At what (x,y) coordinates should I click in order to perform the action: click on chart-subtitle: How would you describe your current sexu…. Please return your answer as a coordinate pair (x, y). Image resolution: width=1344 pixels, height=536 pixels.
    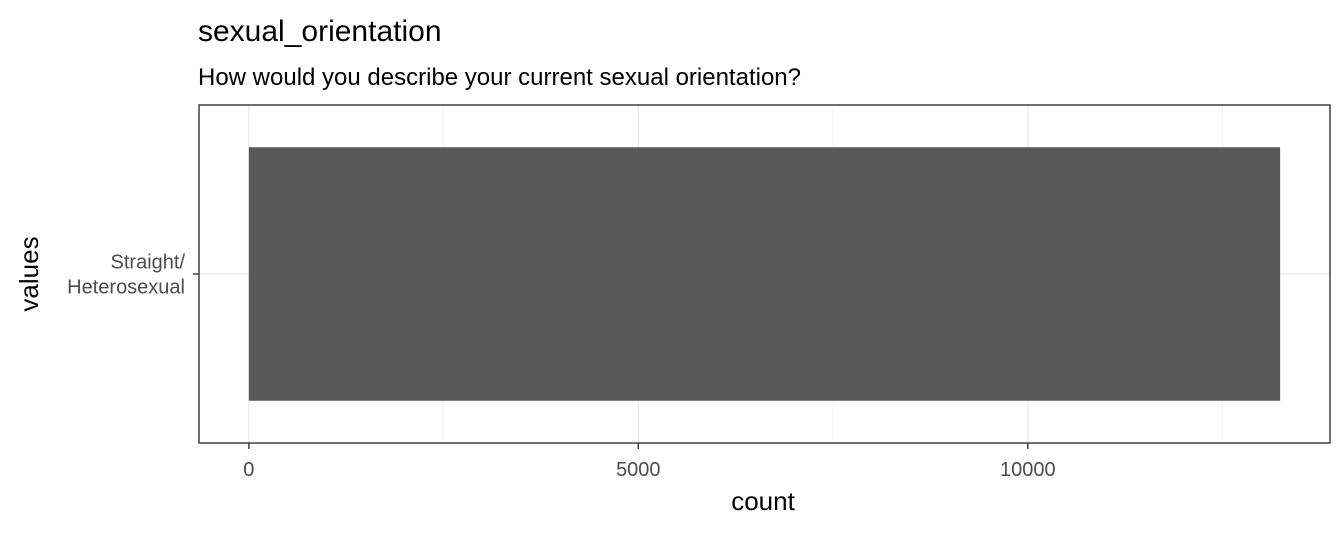
    Looking at the image, I should click on (499, 77).